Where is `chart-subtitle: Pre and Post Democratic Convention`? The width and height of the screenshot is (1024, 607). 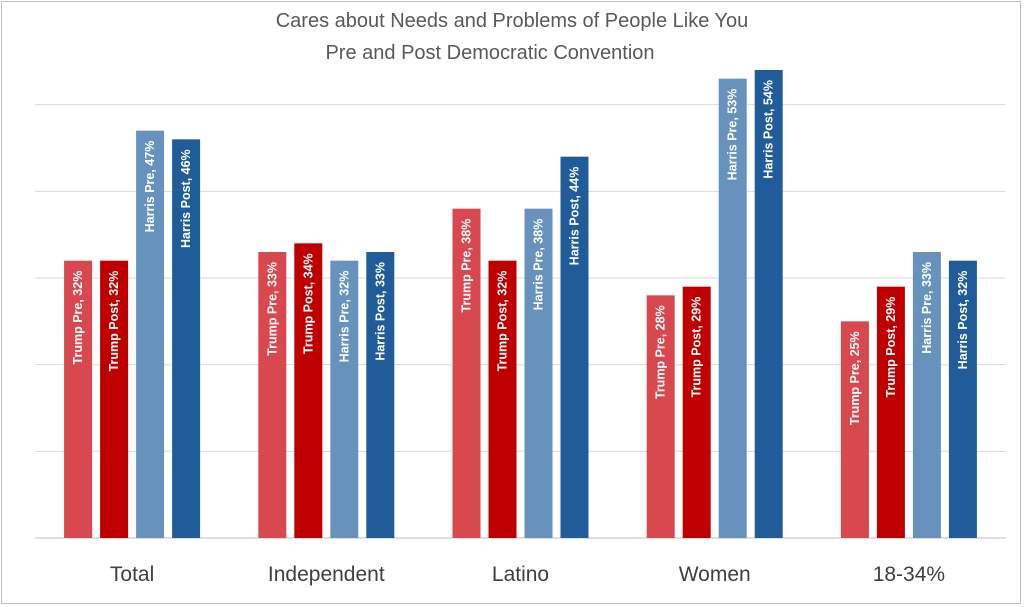 chart-subtitle: Pre and Post Democratic Convention is located at coordinates (490, 53).